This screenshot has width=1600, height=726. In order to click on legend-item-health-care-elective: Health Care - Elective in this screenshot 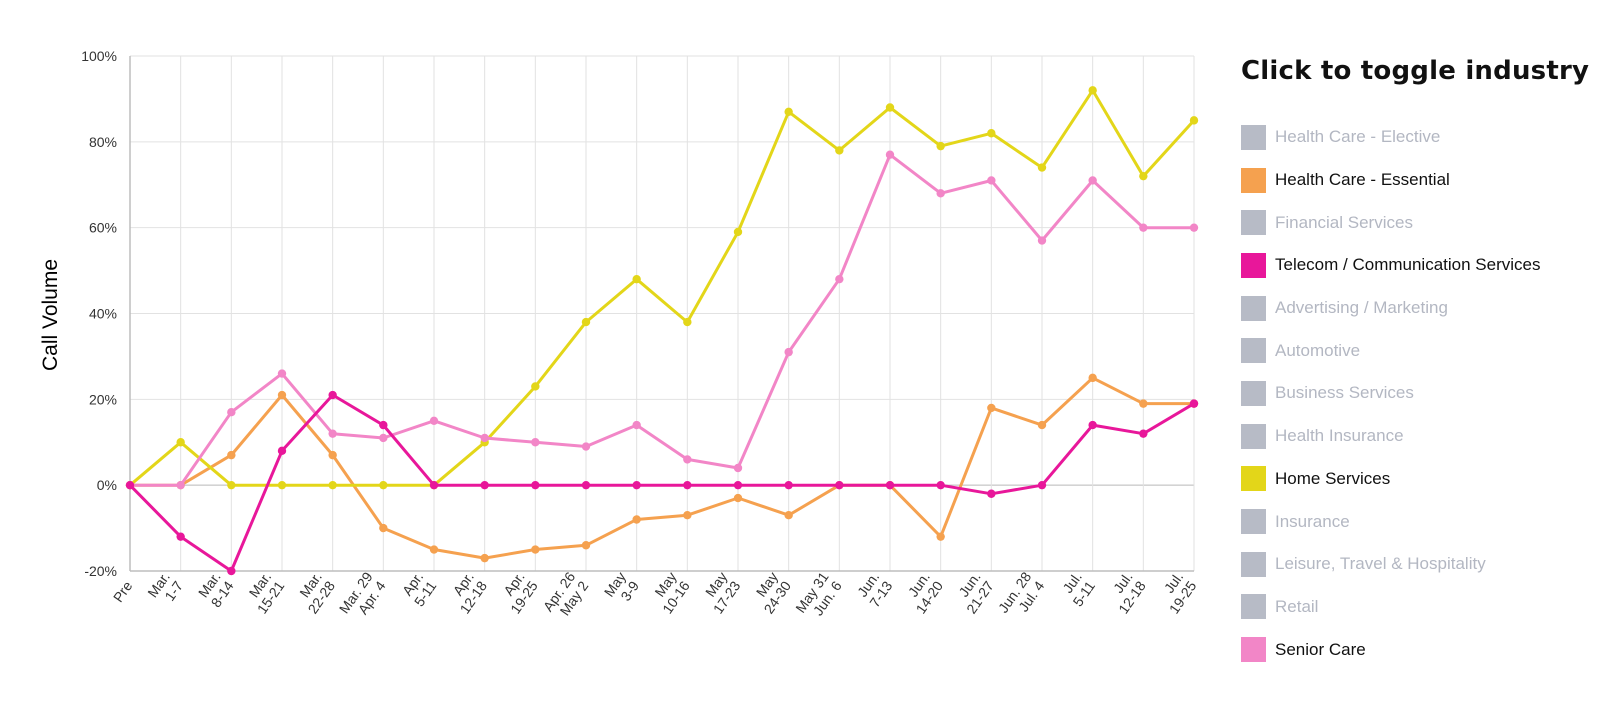, I will do `click(1416, 137)`.